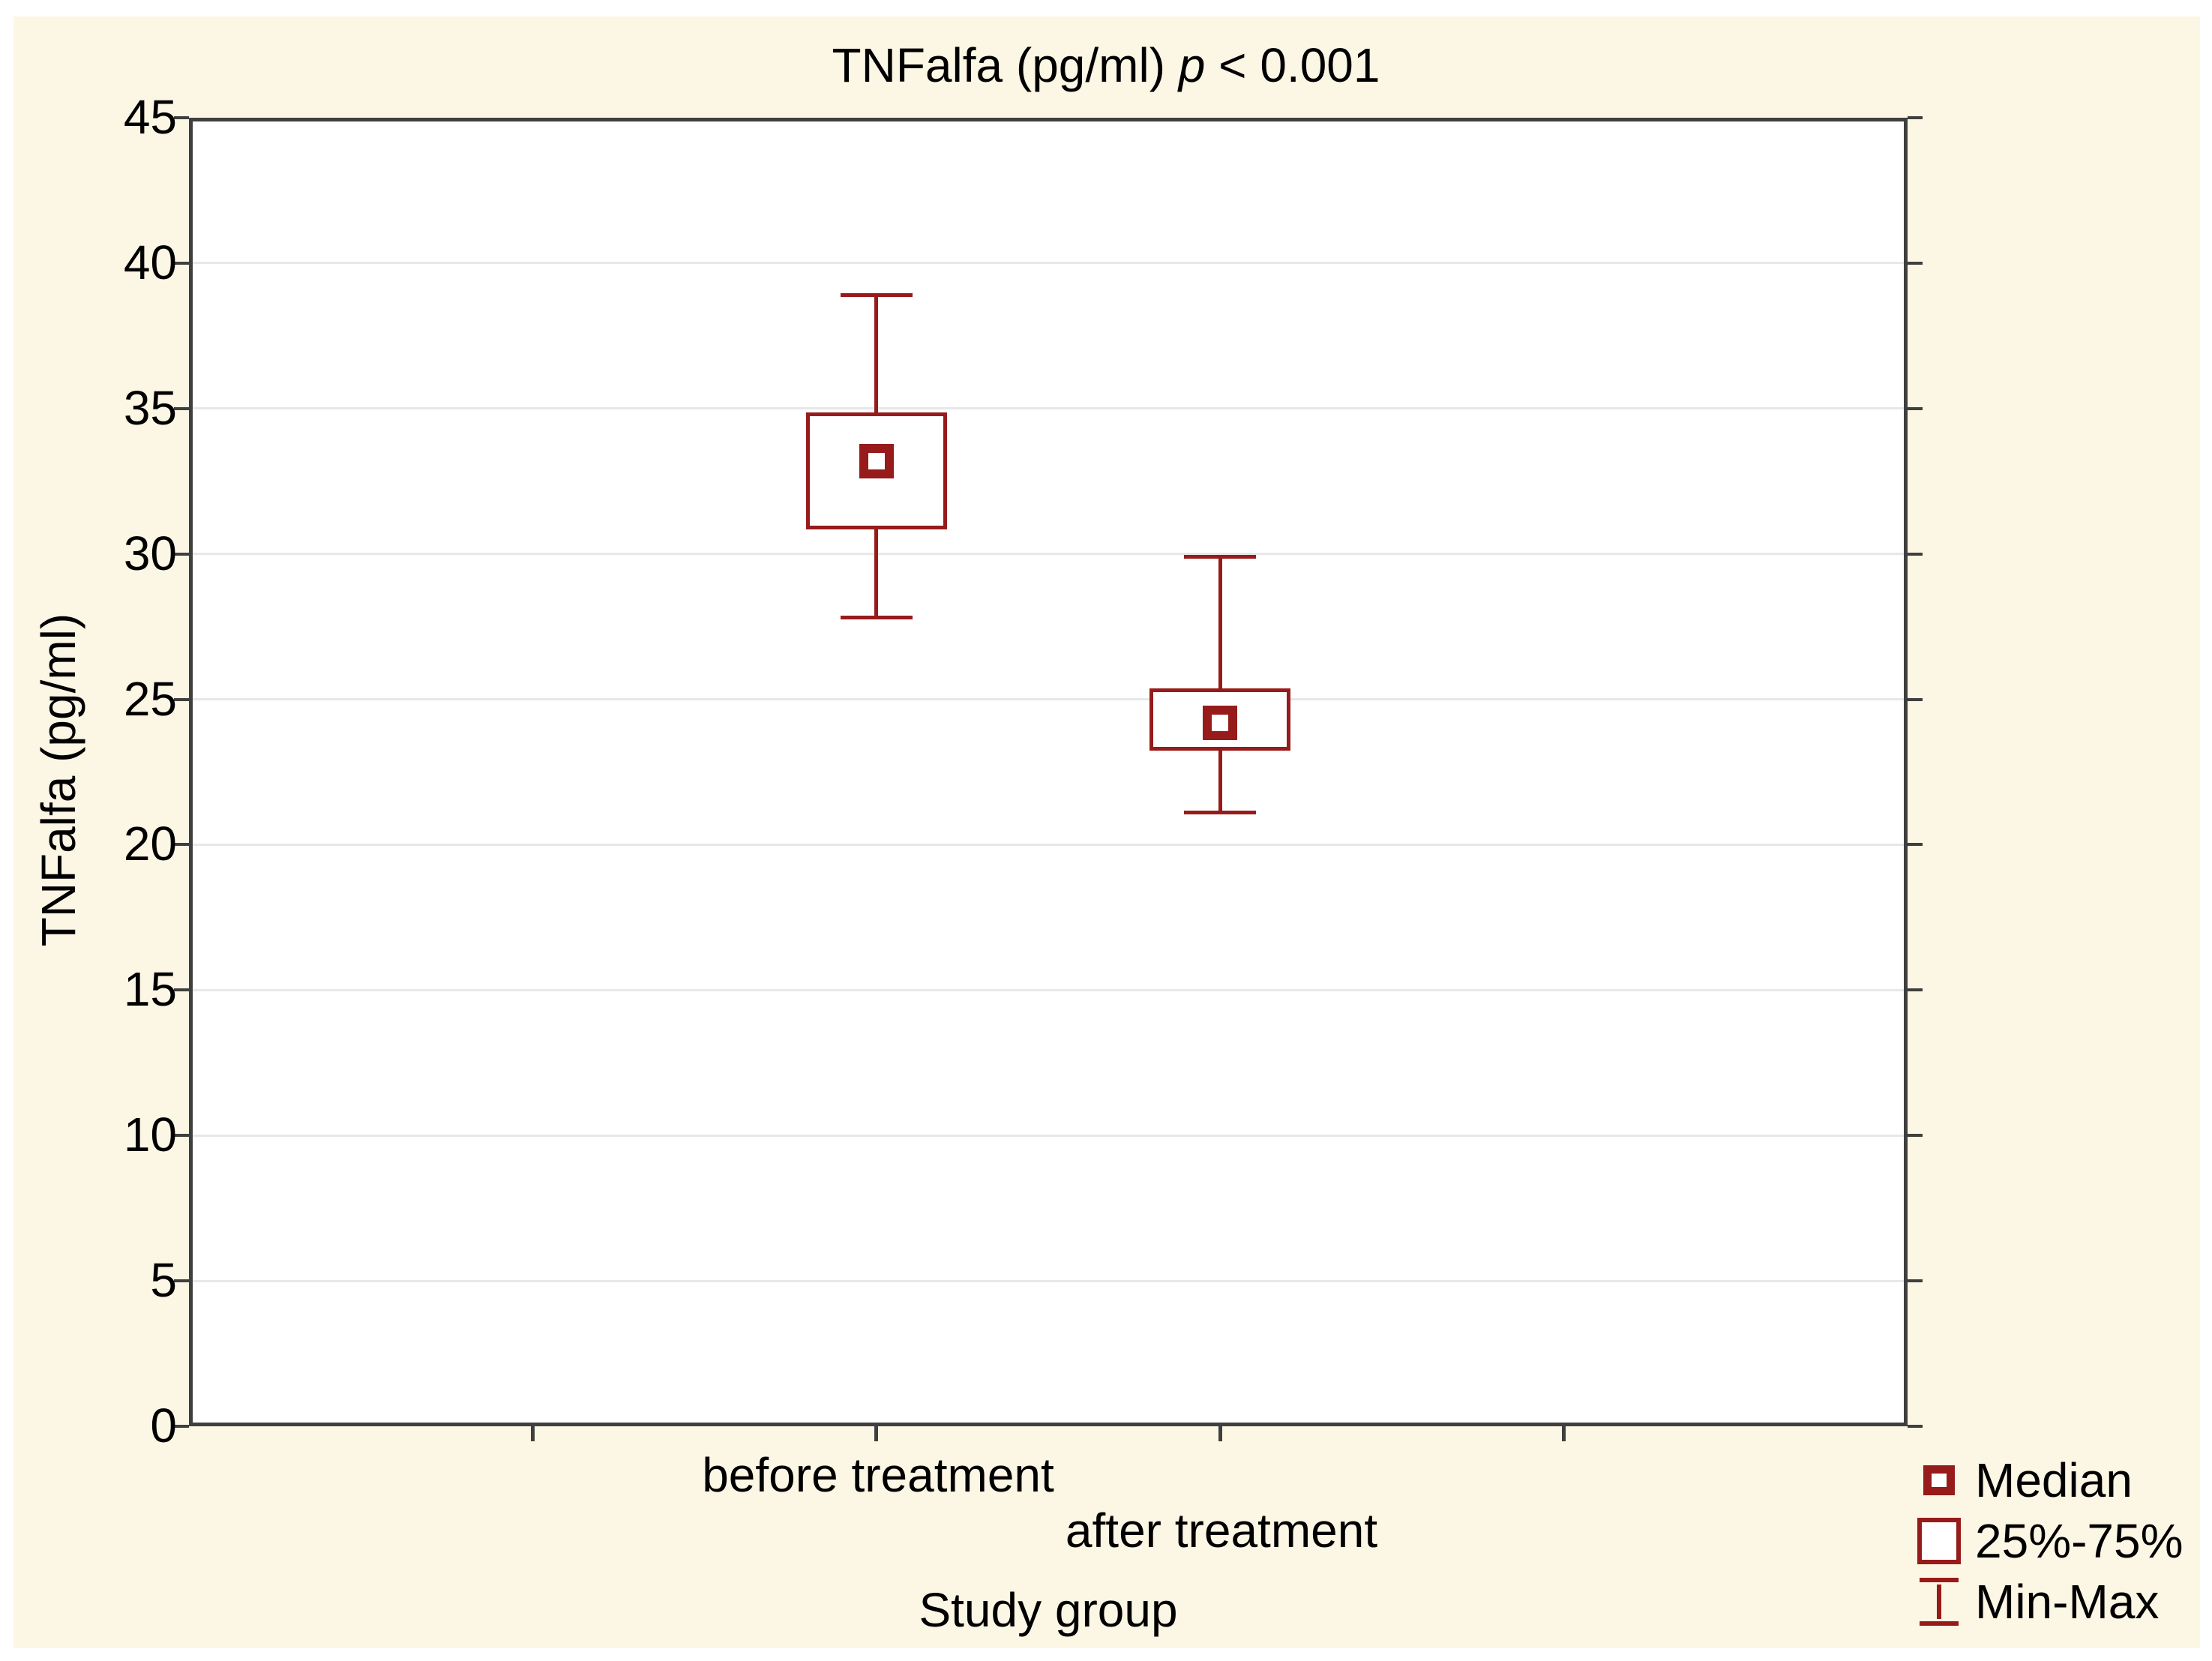  I want to click on y-tick-label: 35, so click(150, 408).